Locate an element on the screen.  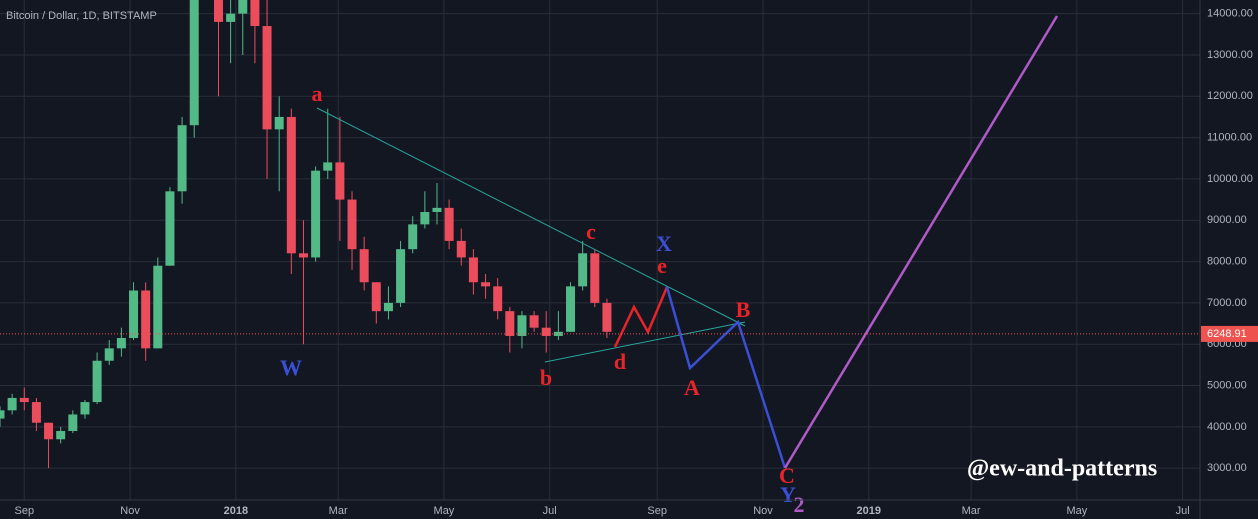
y-tick-label: 5000.00 is located at coordinates (1227, 385).